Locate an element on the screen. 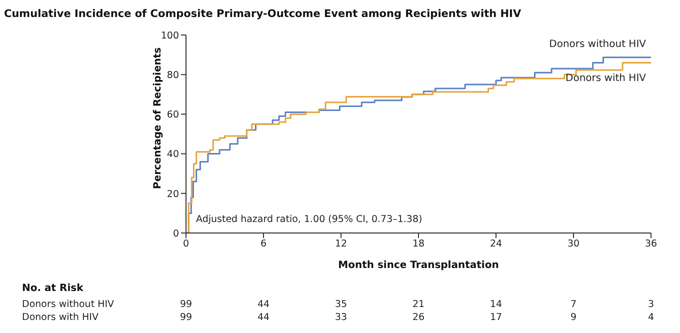  text: Donors with HIV is located at coordinates (60, 317).